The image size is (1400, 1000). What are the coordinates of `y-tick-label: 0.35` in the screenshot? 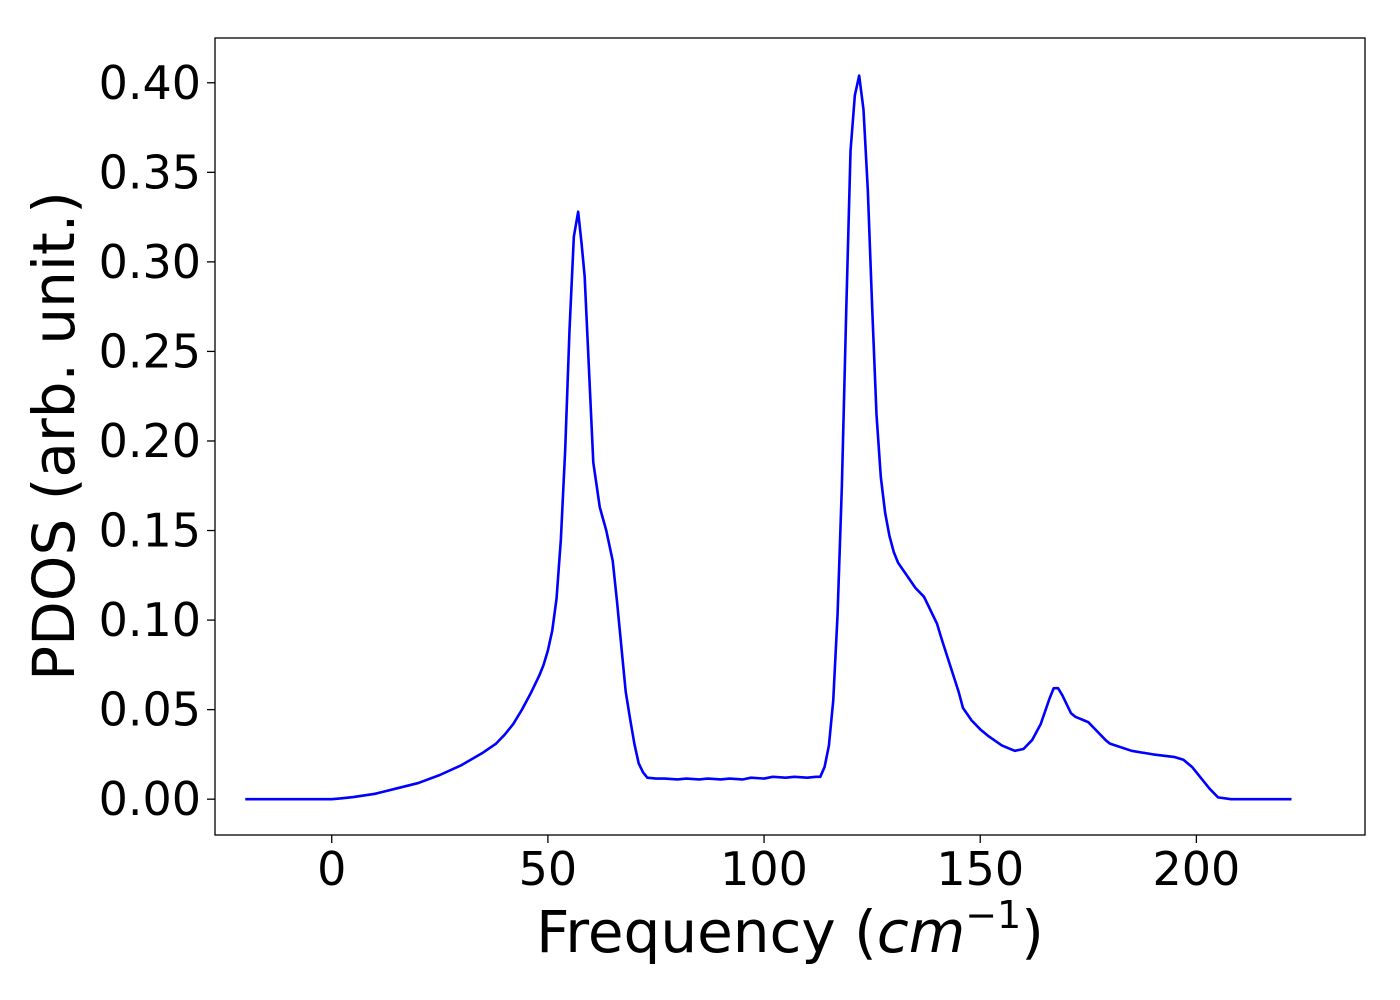 It's located at (150, 172).